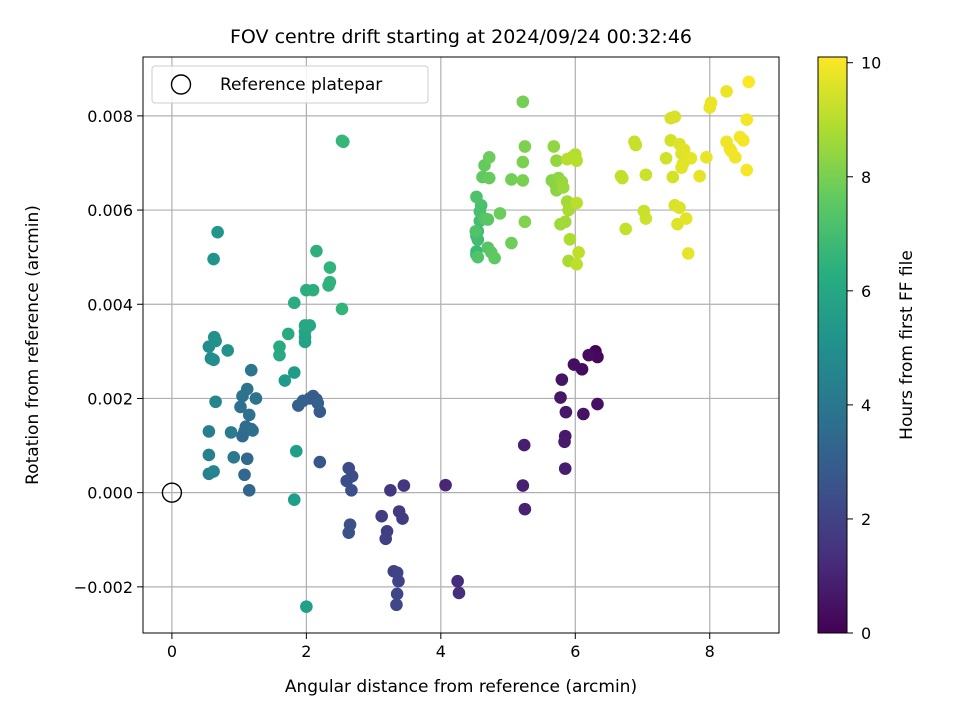 The image size is (960, 720). What do you see at coordinates (866, 291) in the screenshot?
I see `colorbar-tick-label: 6` at bounding box center [866, 291].